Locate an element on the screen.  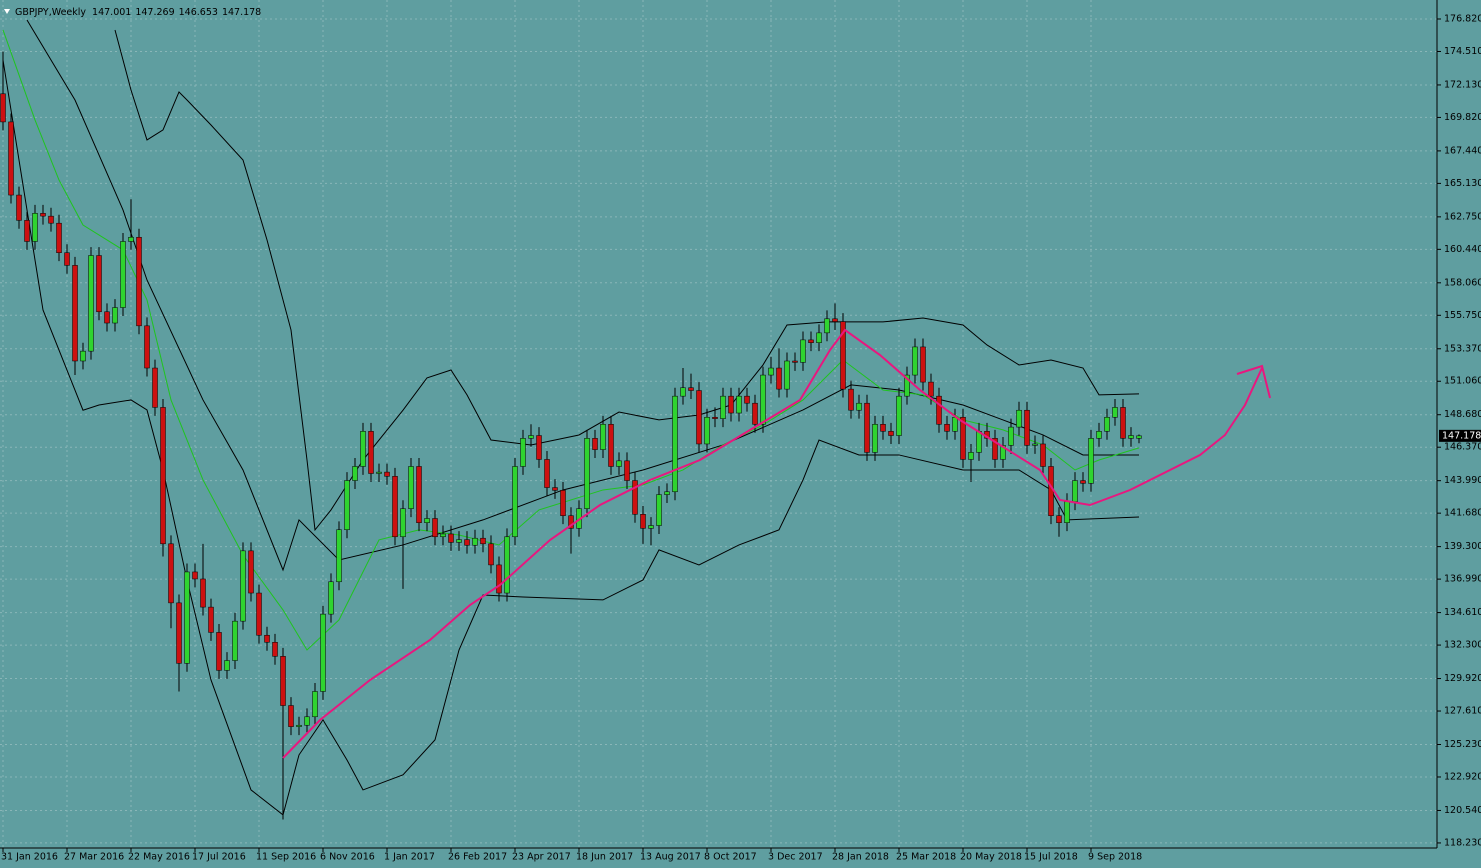
y-tick-label: 127.610 is located at coordinates (1462, 711).